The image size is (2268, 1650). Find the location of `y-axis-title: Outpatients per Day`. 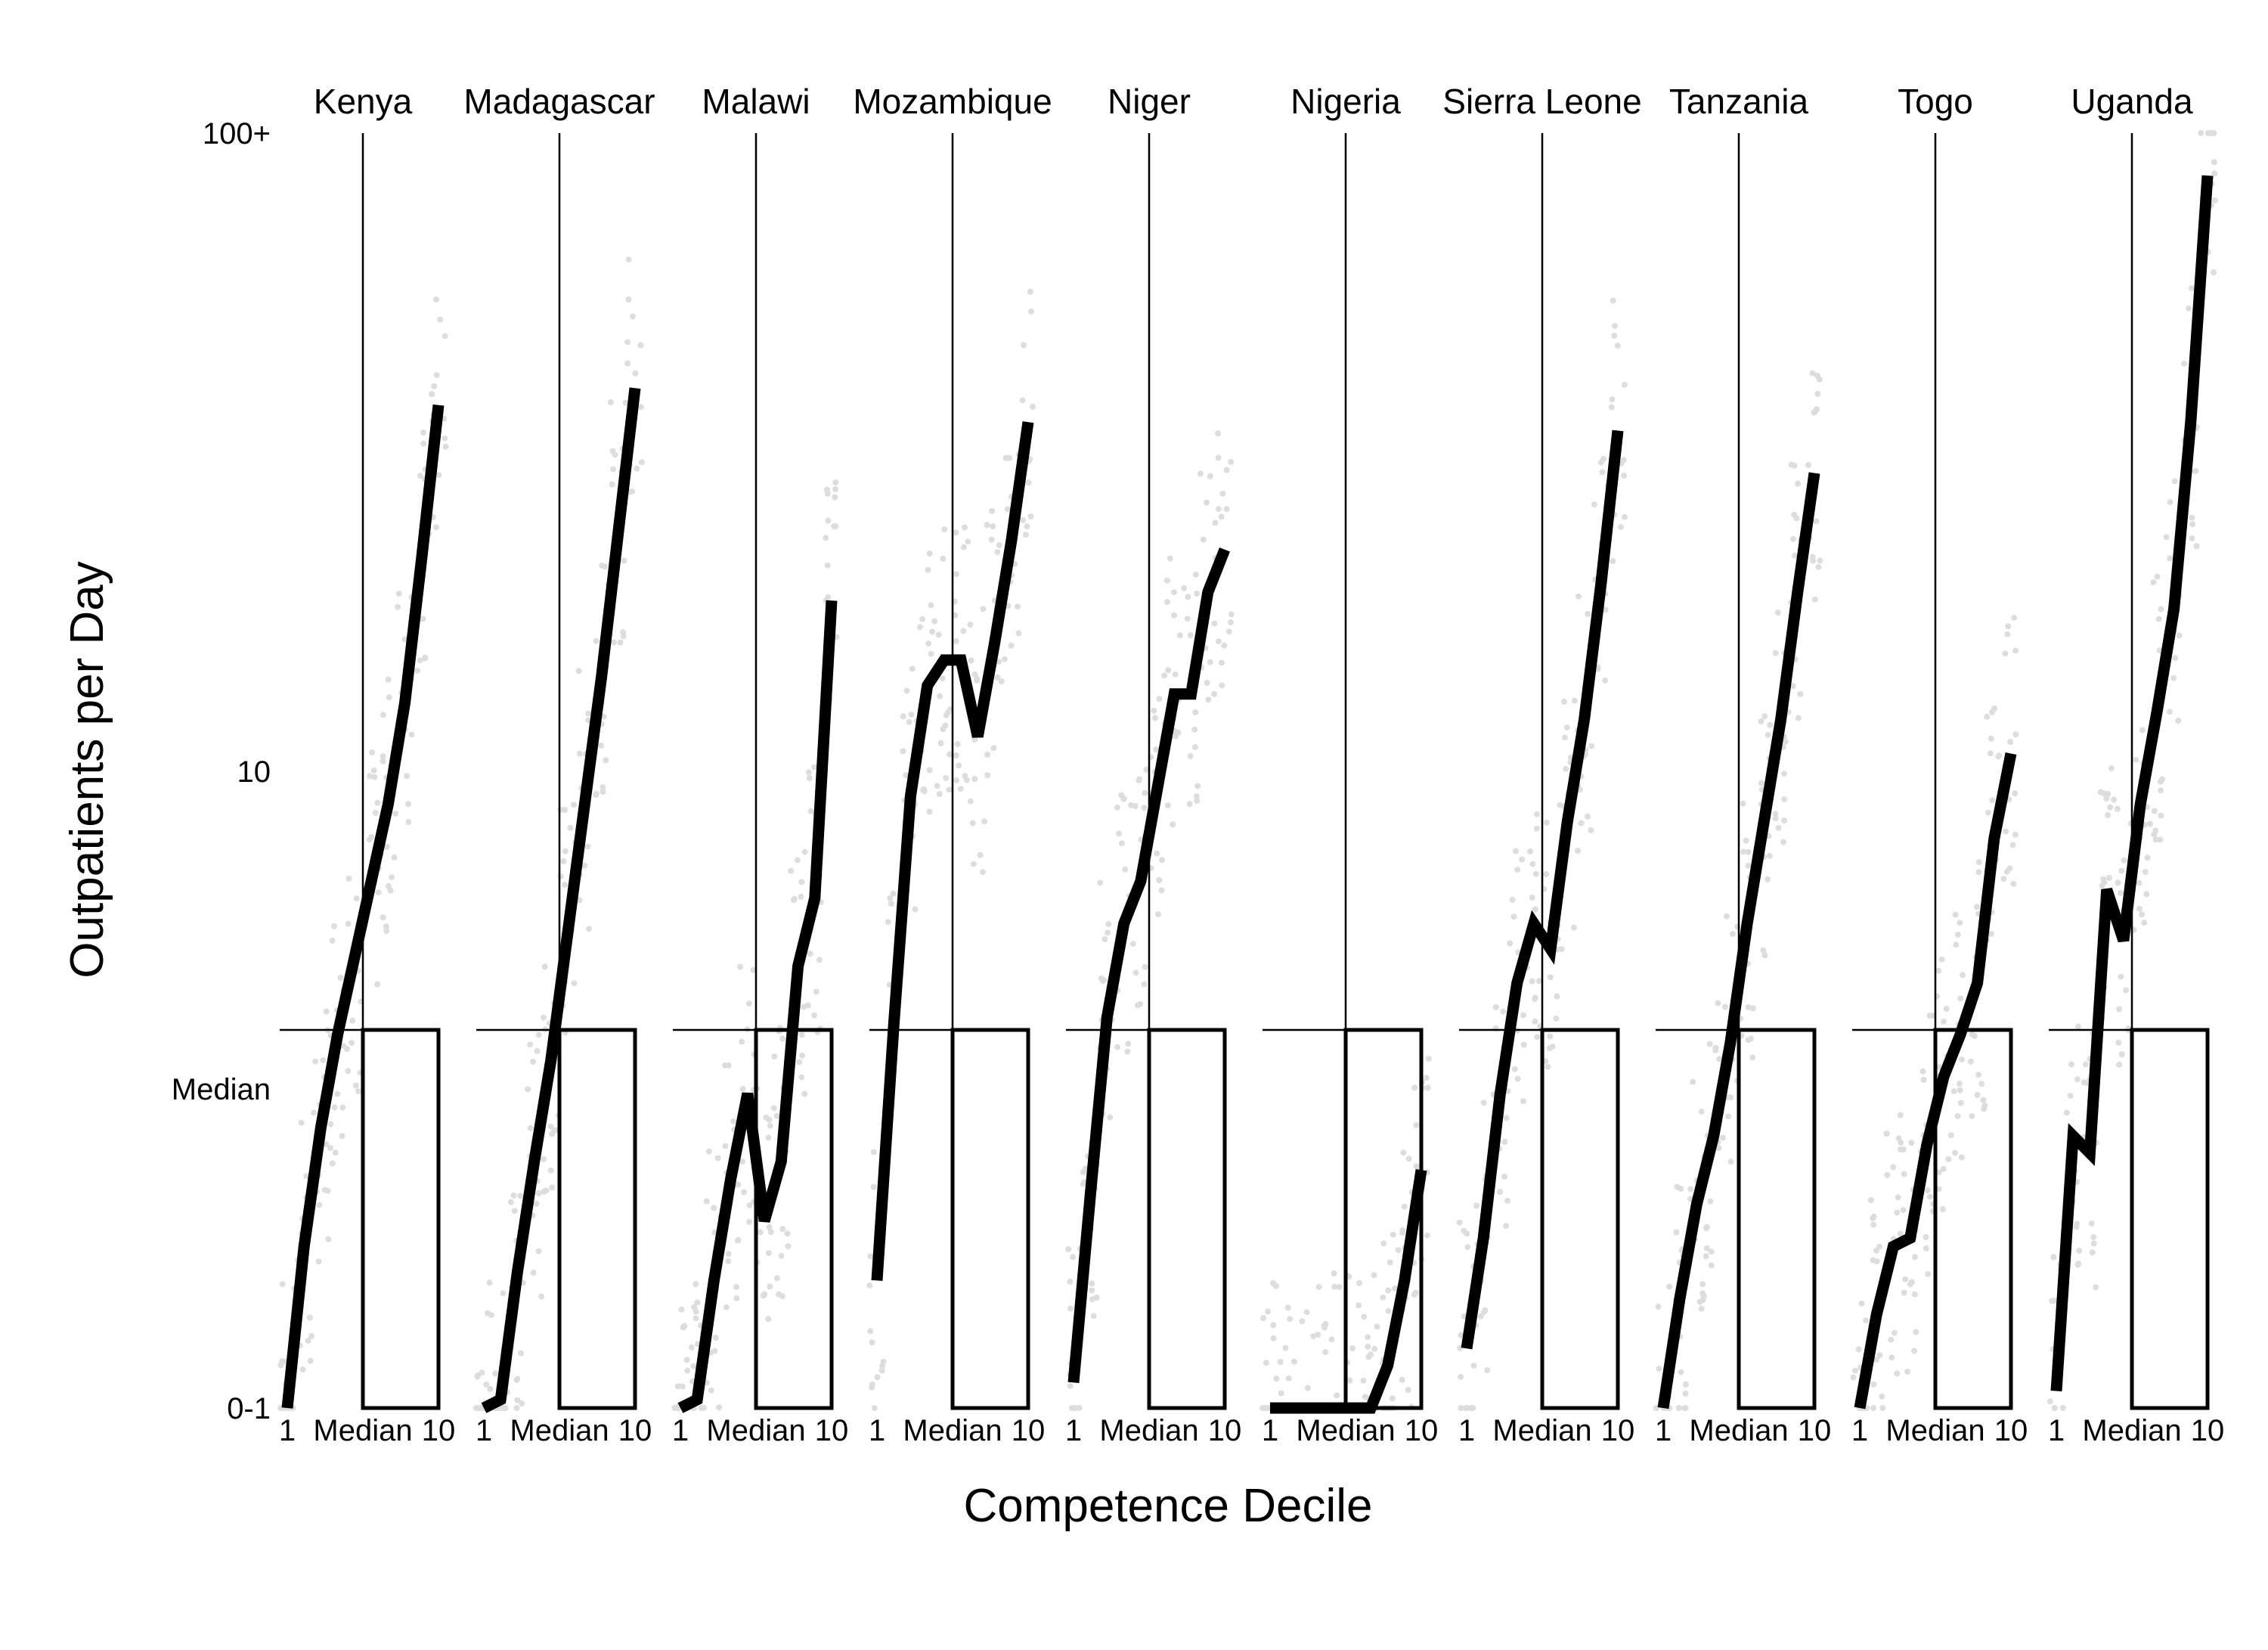

y-axis-title: Outpatients per Day is located at coordinates (87, 769).